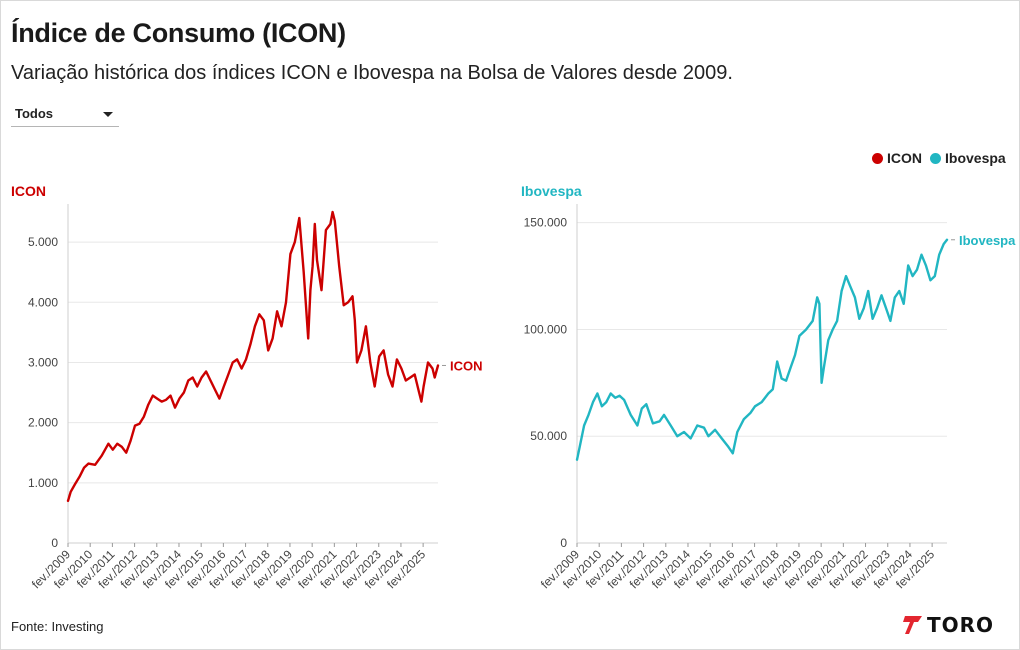  What do you see at coordinates (178, 33) in the screenshot?
I see `page-title: Índice de Consumo (ICON)` at bounding box center [178, 33].